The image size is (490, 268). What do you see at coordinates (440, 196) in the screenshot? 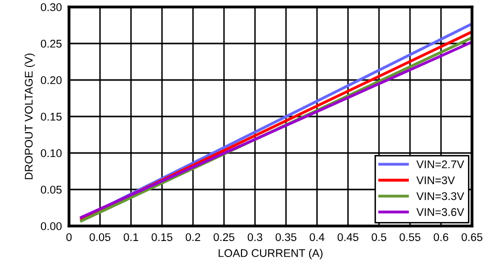
I see `legend-label: VIN=3.3V` at bounding box center [440, 196].